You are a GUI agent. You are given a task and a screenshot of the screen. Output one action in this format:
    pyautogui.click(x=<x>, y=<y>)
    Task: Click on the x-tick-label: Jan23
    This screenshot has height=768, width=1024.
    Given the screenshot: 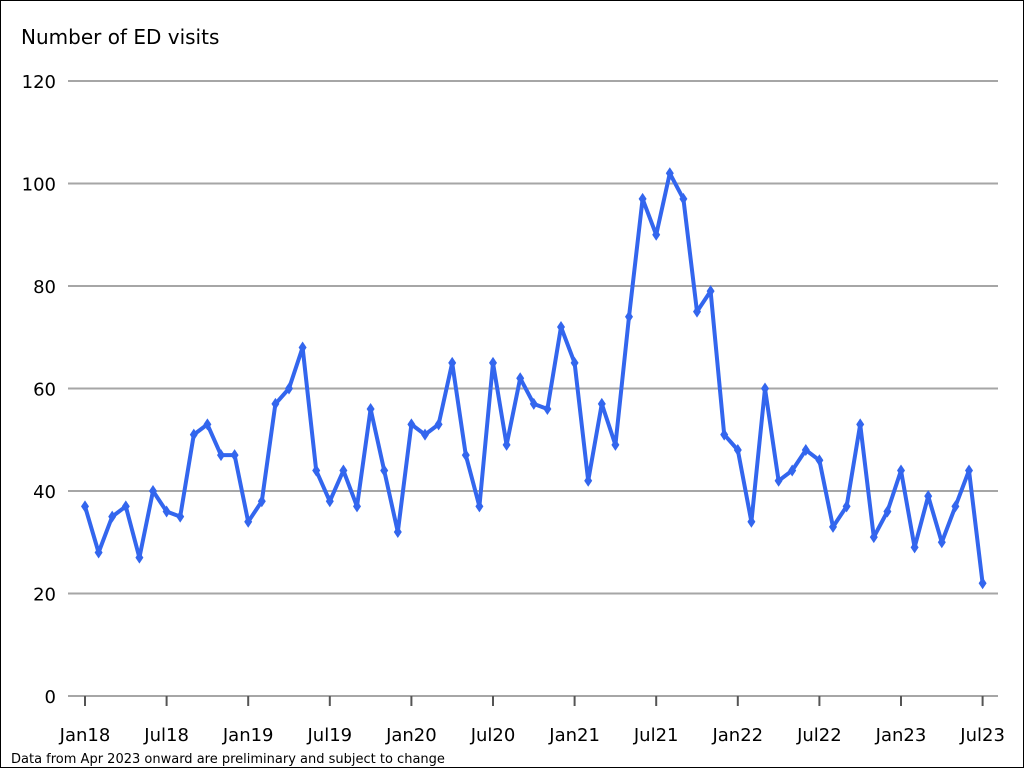 What is the action you would take?
    pyautogui.click(x=901, y=735)
    